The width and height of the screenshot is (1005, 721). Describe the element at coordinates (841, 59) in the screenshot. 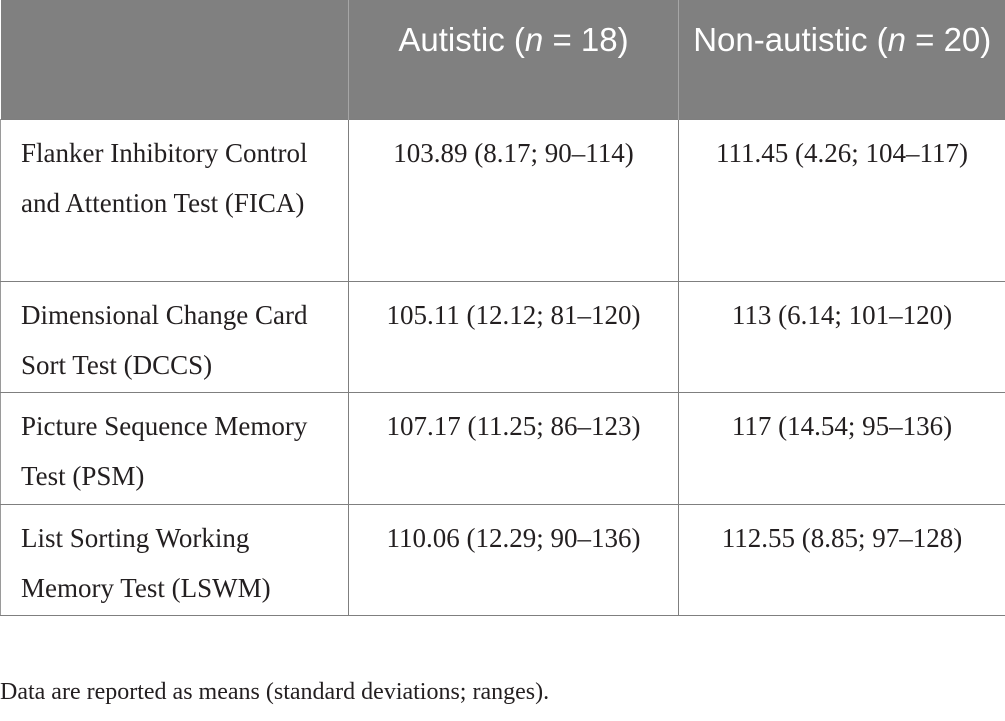

I see `header-cell-non-autistic: Non-autistic (n = 20)` at that location.